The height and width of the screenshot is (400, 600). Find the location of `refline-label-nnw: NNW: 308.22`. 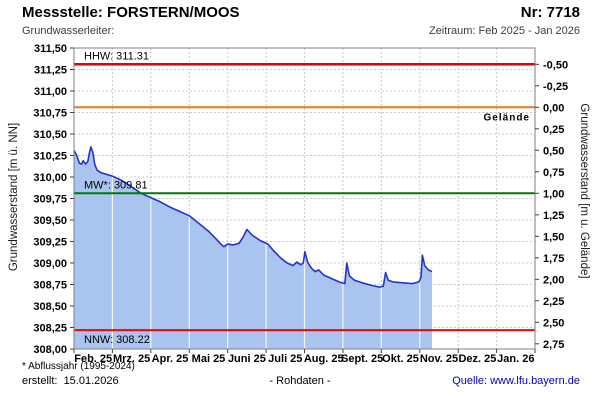

refline-label-nnw: NNW: 308.22 is located at coordinates (117, 340).